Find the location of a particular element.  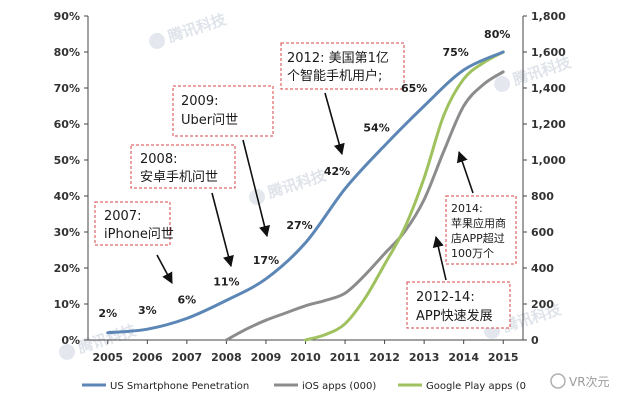

annotation-2009-box is located at coordinates (223, 111).